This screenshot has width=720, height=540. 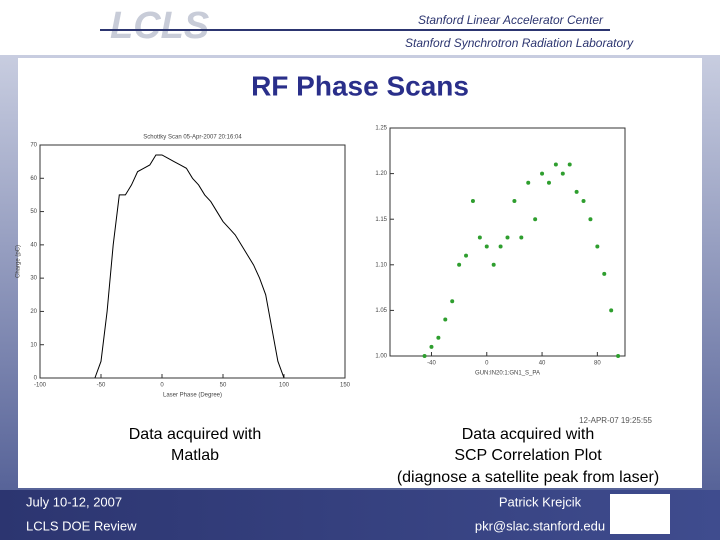 What do you see at coordinates (19, 261) in the screenshot?
I see `y-axis-label: Charge (pC)` at bounding box center [19, 261].